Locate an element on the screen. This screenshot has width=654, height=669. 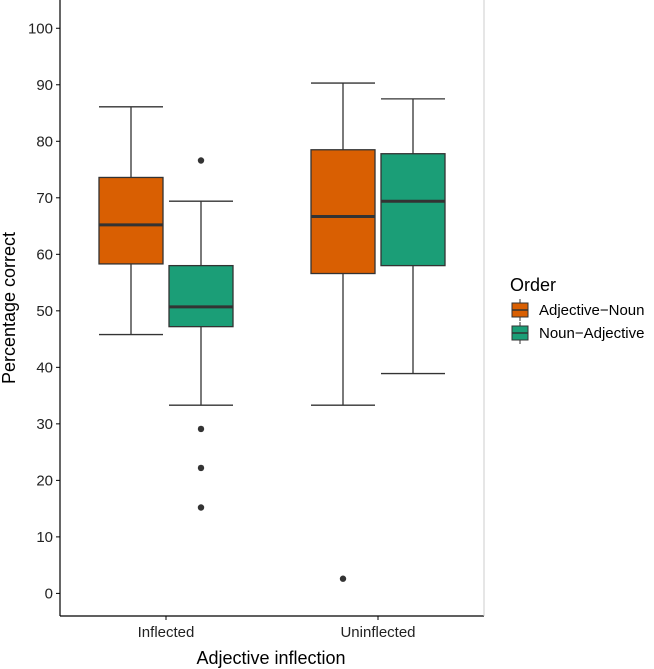
y-tick-label: 20 is located at coordinates (44, 480).